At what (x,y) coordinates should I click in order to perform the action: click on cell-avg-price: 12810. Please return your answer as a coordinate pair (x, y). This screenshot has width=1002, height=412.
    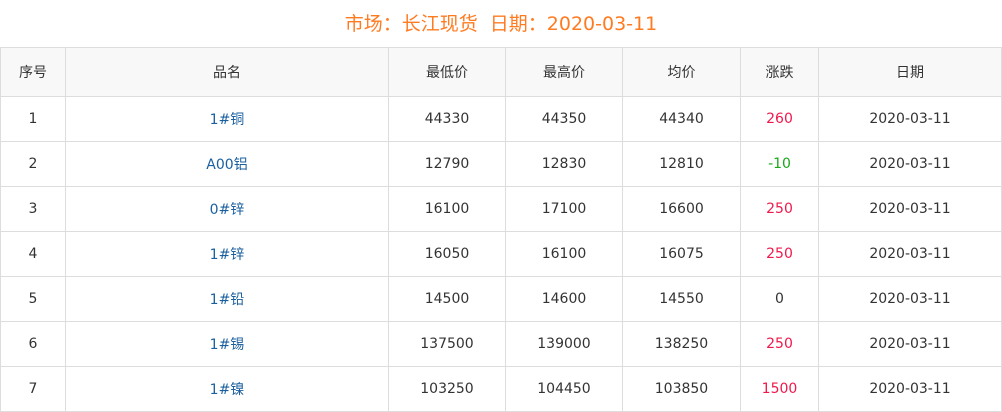
    Looking at the image, I should click on (681, 164).